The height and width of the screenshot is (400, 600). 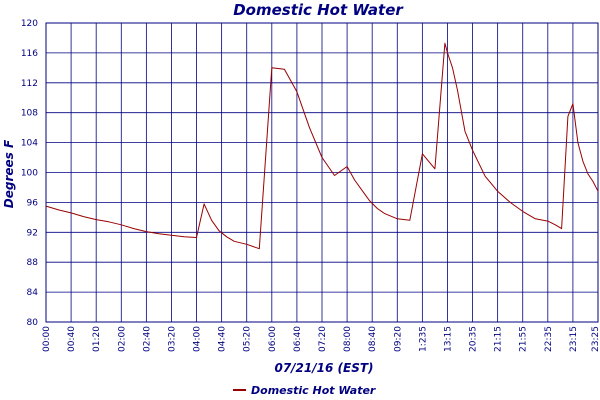 What do you see at coordinates (72, 339) in the screenshot?
I see `x-tick-label: 00:40` at bounding box center [72, 339].